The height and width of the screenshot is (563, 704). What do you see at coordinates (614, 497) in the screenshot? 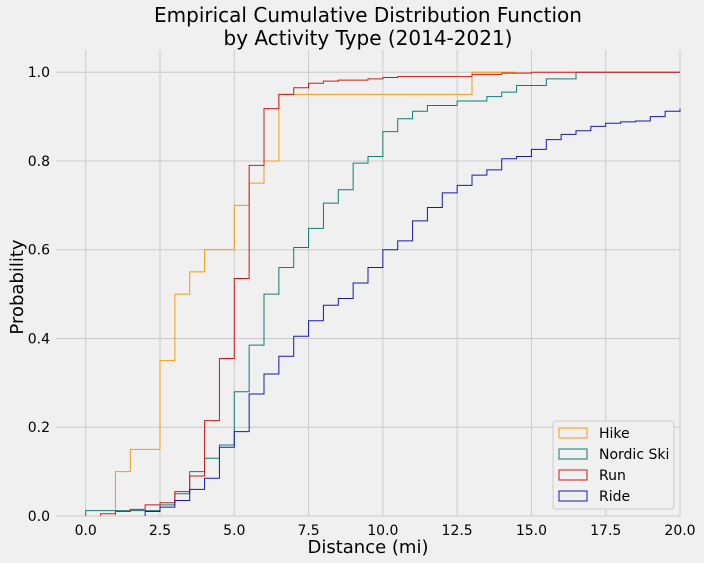
I see `legend-label: Ride` at bounding box center [614, 497].